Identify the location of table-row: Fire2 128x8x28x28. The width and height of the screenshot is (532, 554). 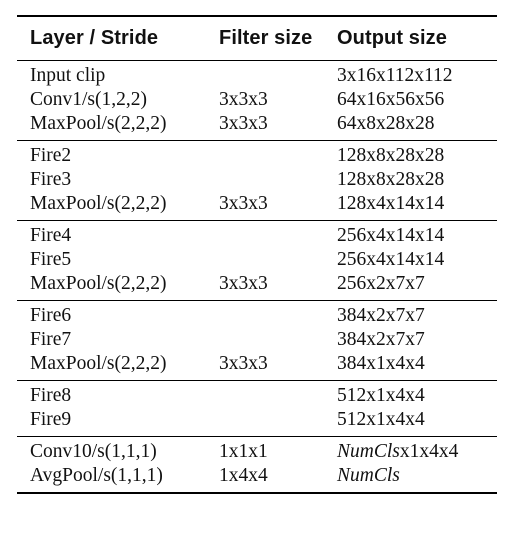
(257, 156).